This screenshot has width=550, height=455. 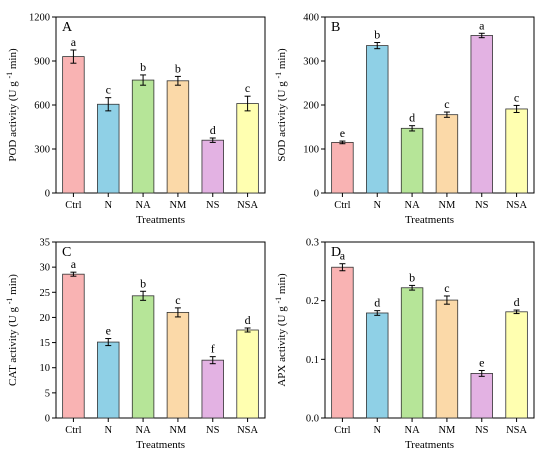 I want to click on y-tick-label: 20, so click(x=45, y=318).